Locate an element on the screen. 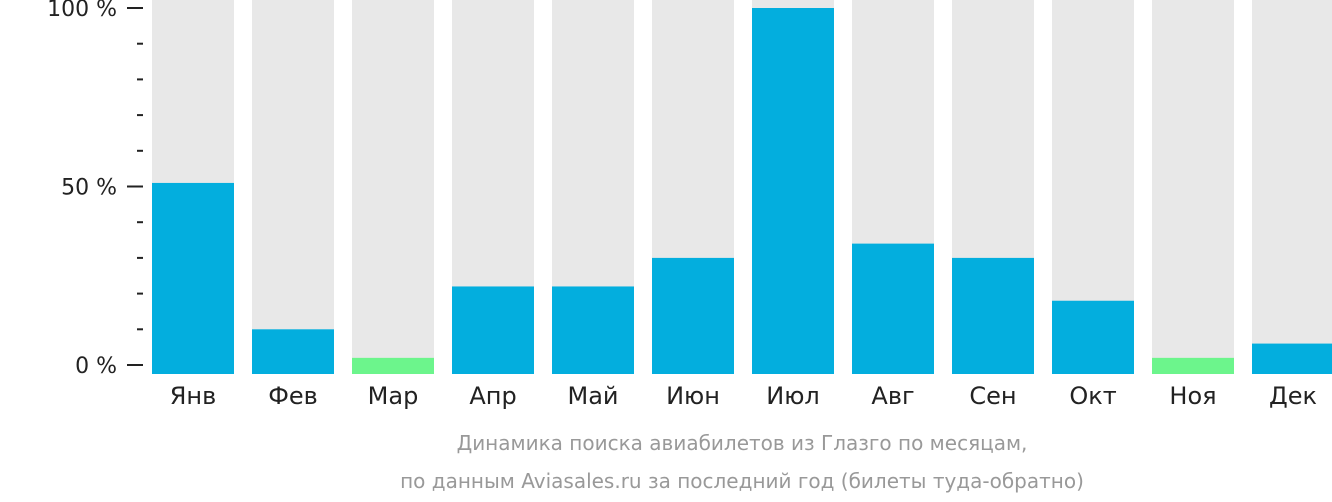 This screenshot has width=1332, height=502. x-tick-label: Апр is located at coordinates (492, 396).